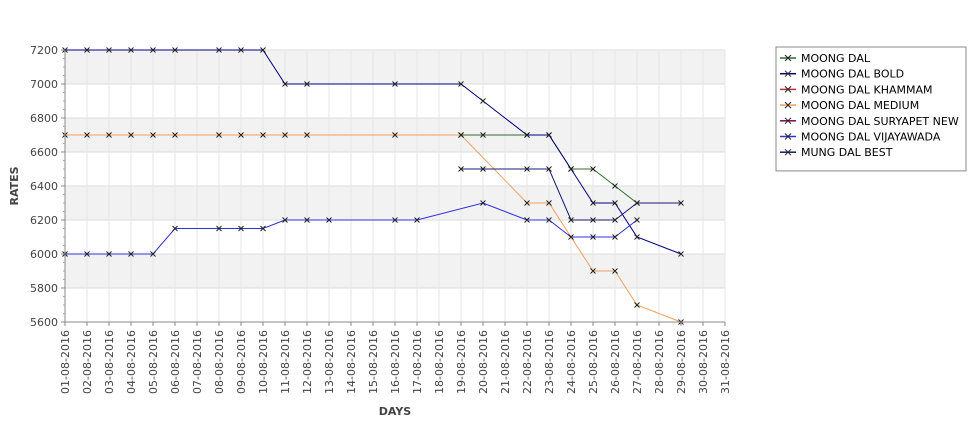 The width and height of the screenshot is (975, 429). I want to click on y-tick-label: 6800, so click(44, 118).